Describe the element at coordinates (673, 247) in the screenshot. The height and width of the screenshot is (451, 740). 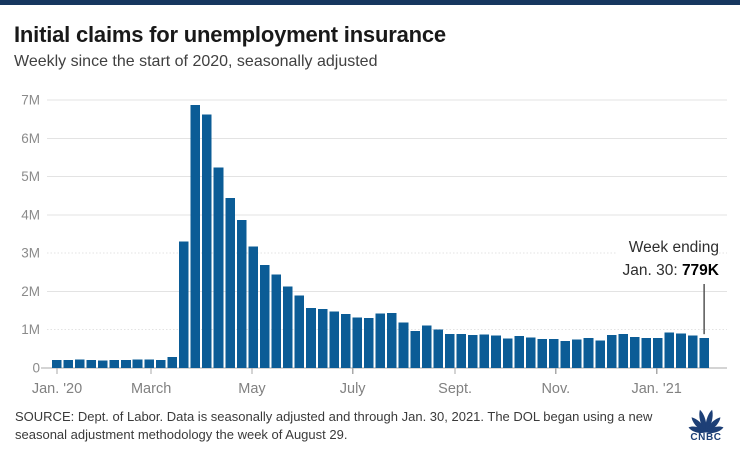
I see `annotation-line1: Week ending` at that location.